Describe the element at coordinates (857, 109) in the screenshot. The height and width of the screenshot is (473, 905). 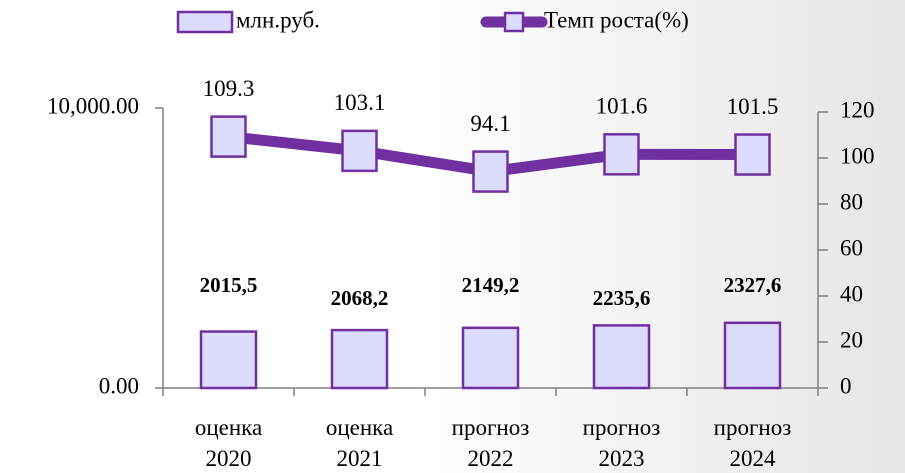
I see `y2-tick-label: 120` at that location.